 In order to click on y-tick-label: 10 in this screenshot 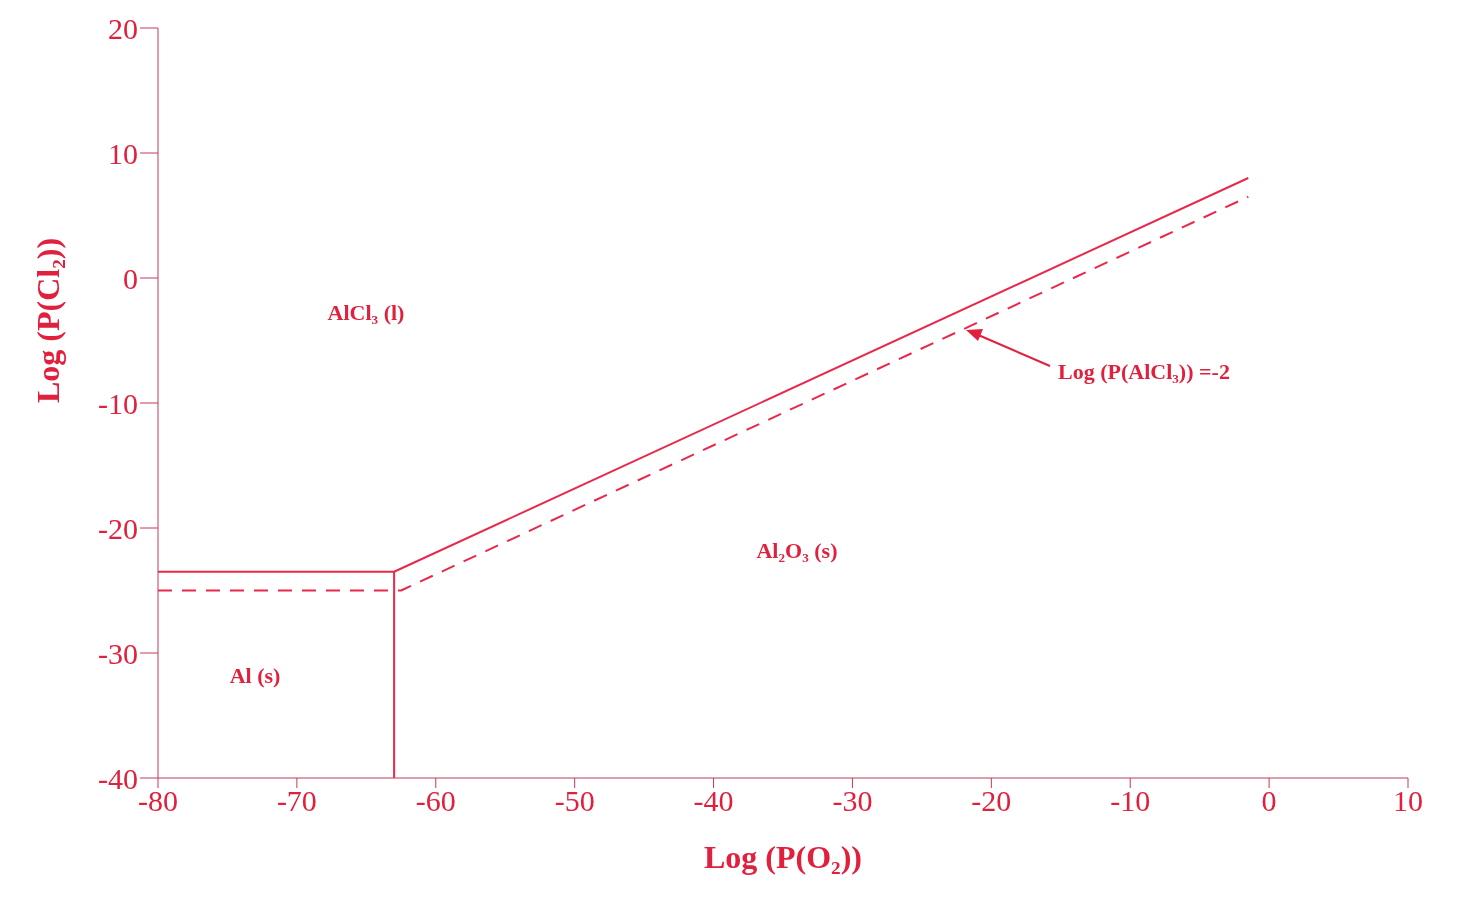, I will do `click(123, 153)`.